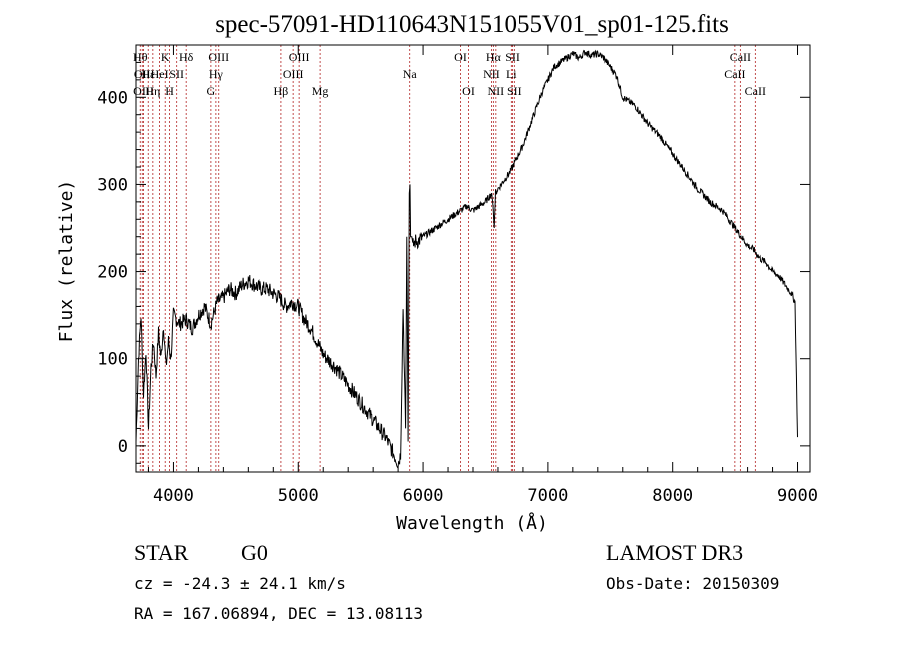 The width and height of the screenshot is (900, 649). Describe the element at coordinates (320, 91) in the screenshot. I see `line-label-16: Mg` at that location.